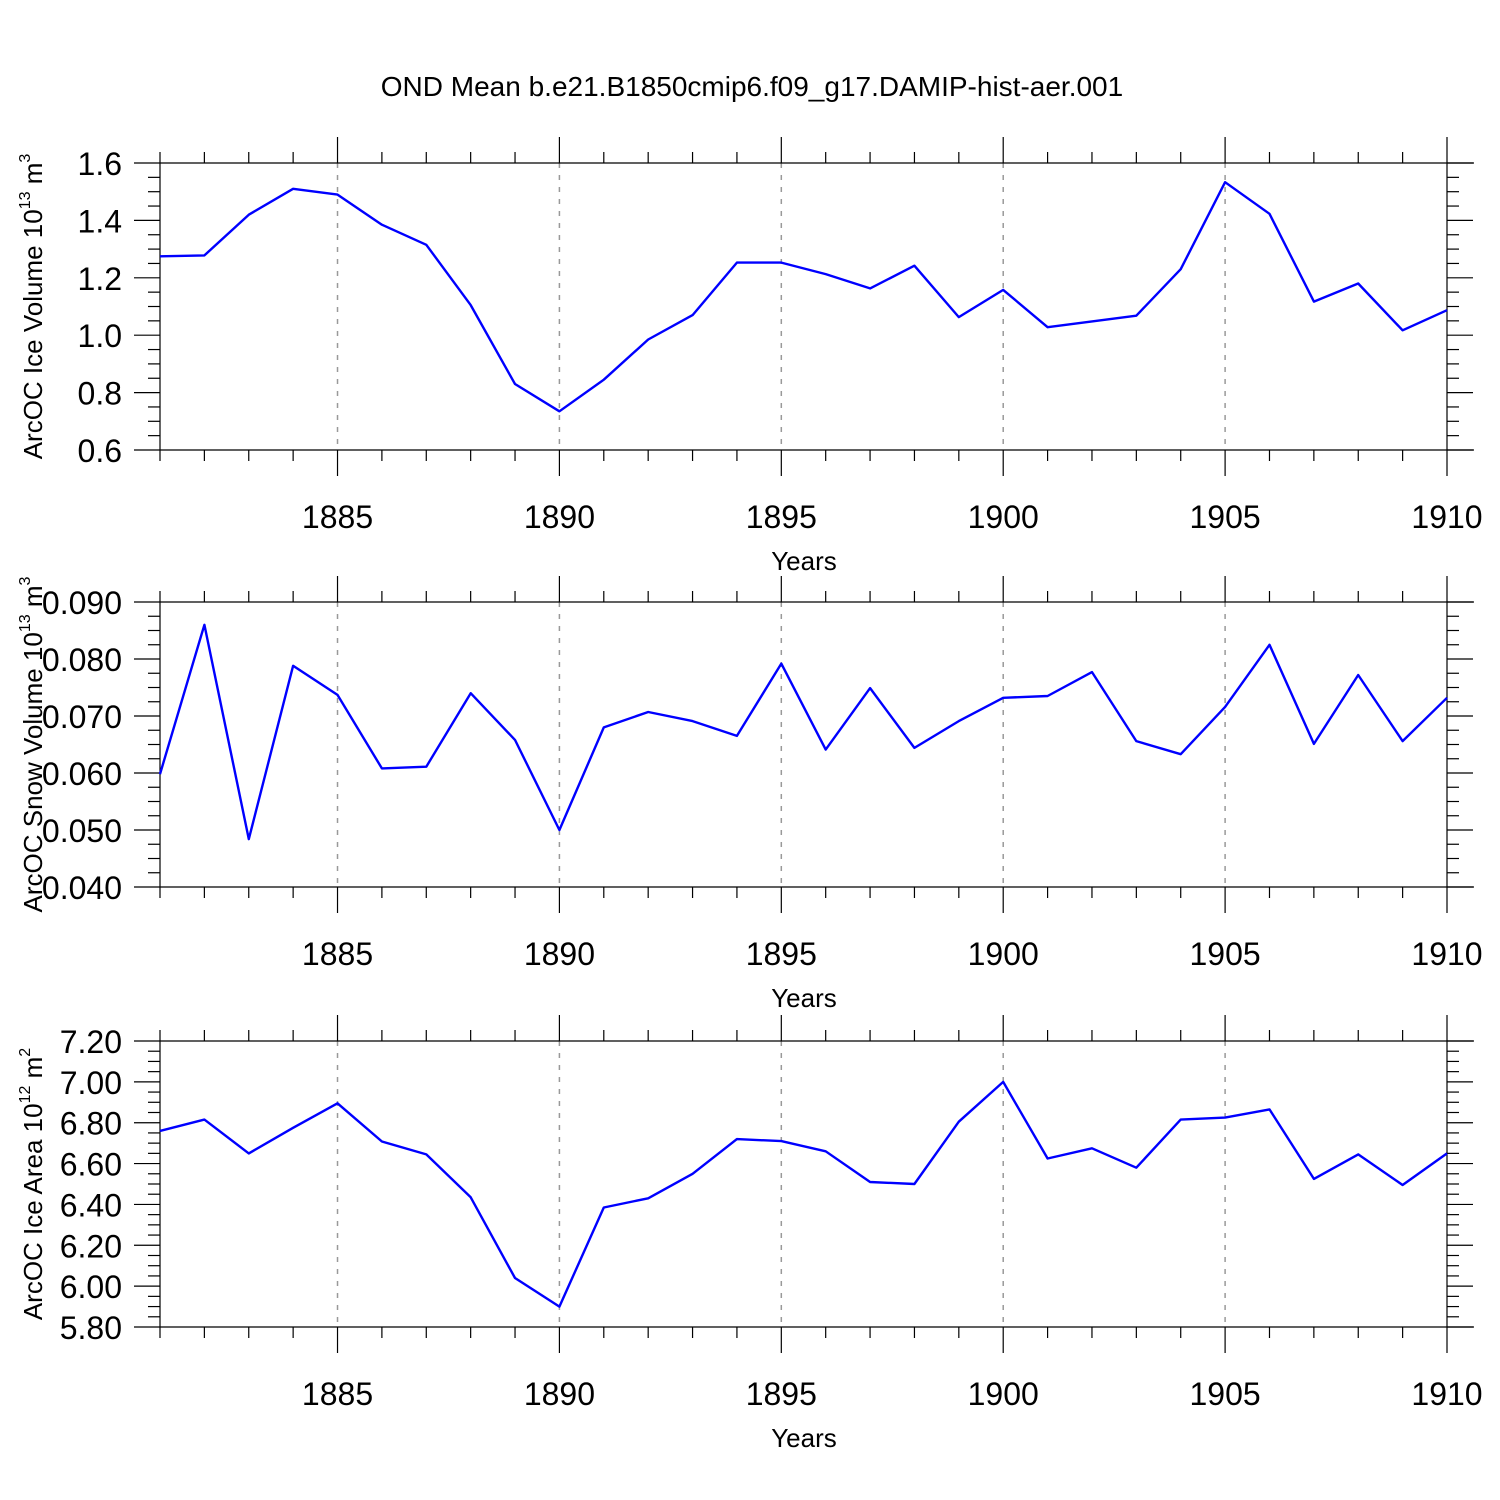 This screenshot has width=1500, height=1500. What do you see at coordinates (25, 1052) in the screenshot?
I see `y-axis-label-unit-exponent: 2` at bounding box center [25, 1052].